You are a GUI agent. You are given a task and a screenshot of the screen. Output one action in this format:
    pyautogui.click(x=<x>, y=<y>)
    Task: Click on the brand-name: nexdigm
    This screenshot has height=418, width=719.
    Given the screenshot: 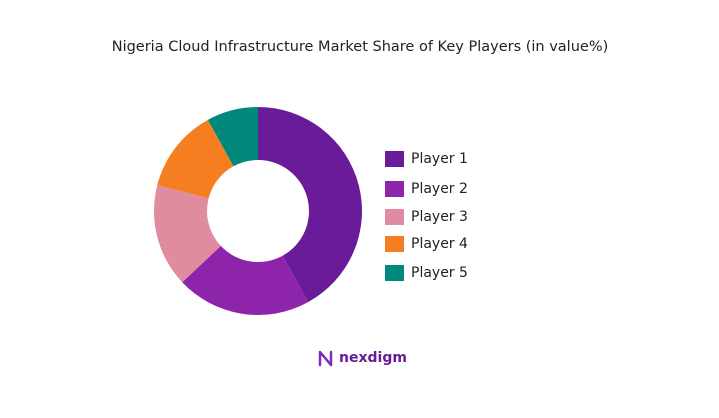 What is the action you would take?
    pyautogui.click(x=373, y=358)
    